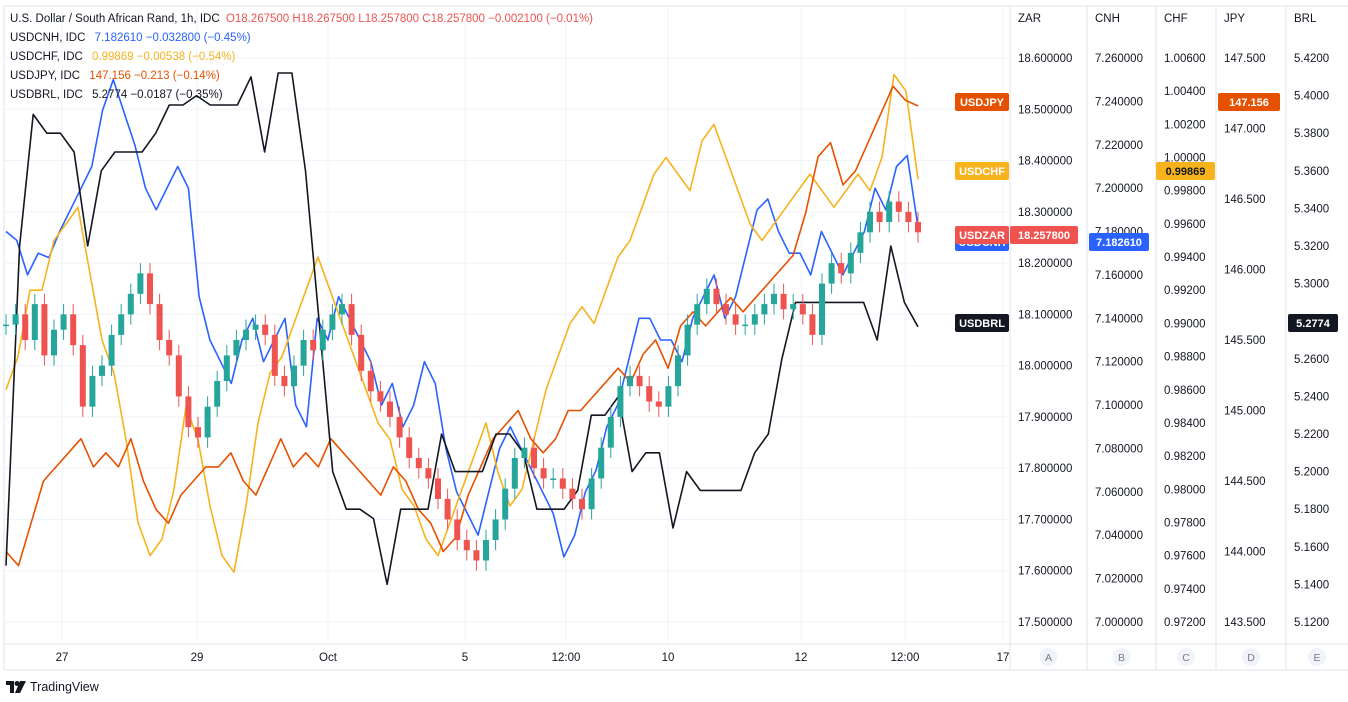 The image size is (1348, 702). I want to click on axis-tick-chf: 0.98600, so click(1185, 391).